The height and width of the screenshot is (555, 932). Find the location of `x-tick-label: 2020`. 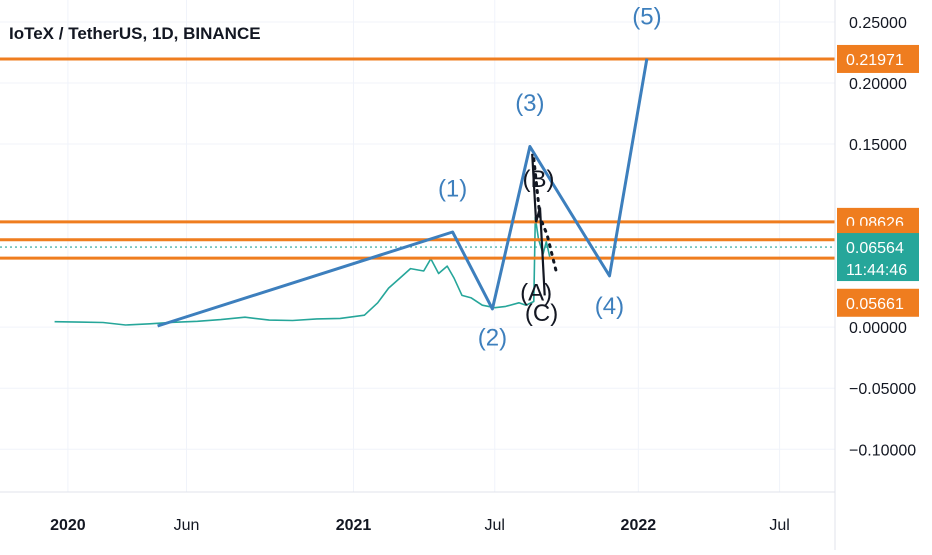

x-tick-label: 2020 is located at coordinates (68, 525).